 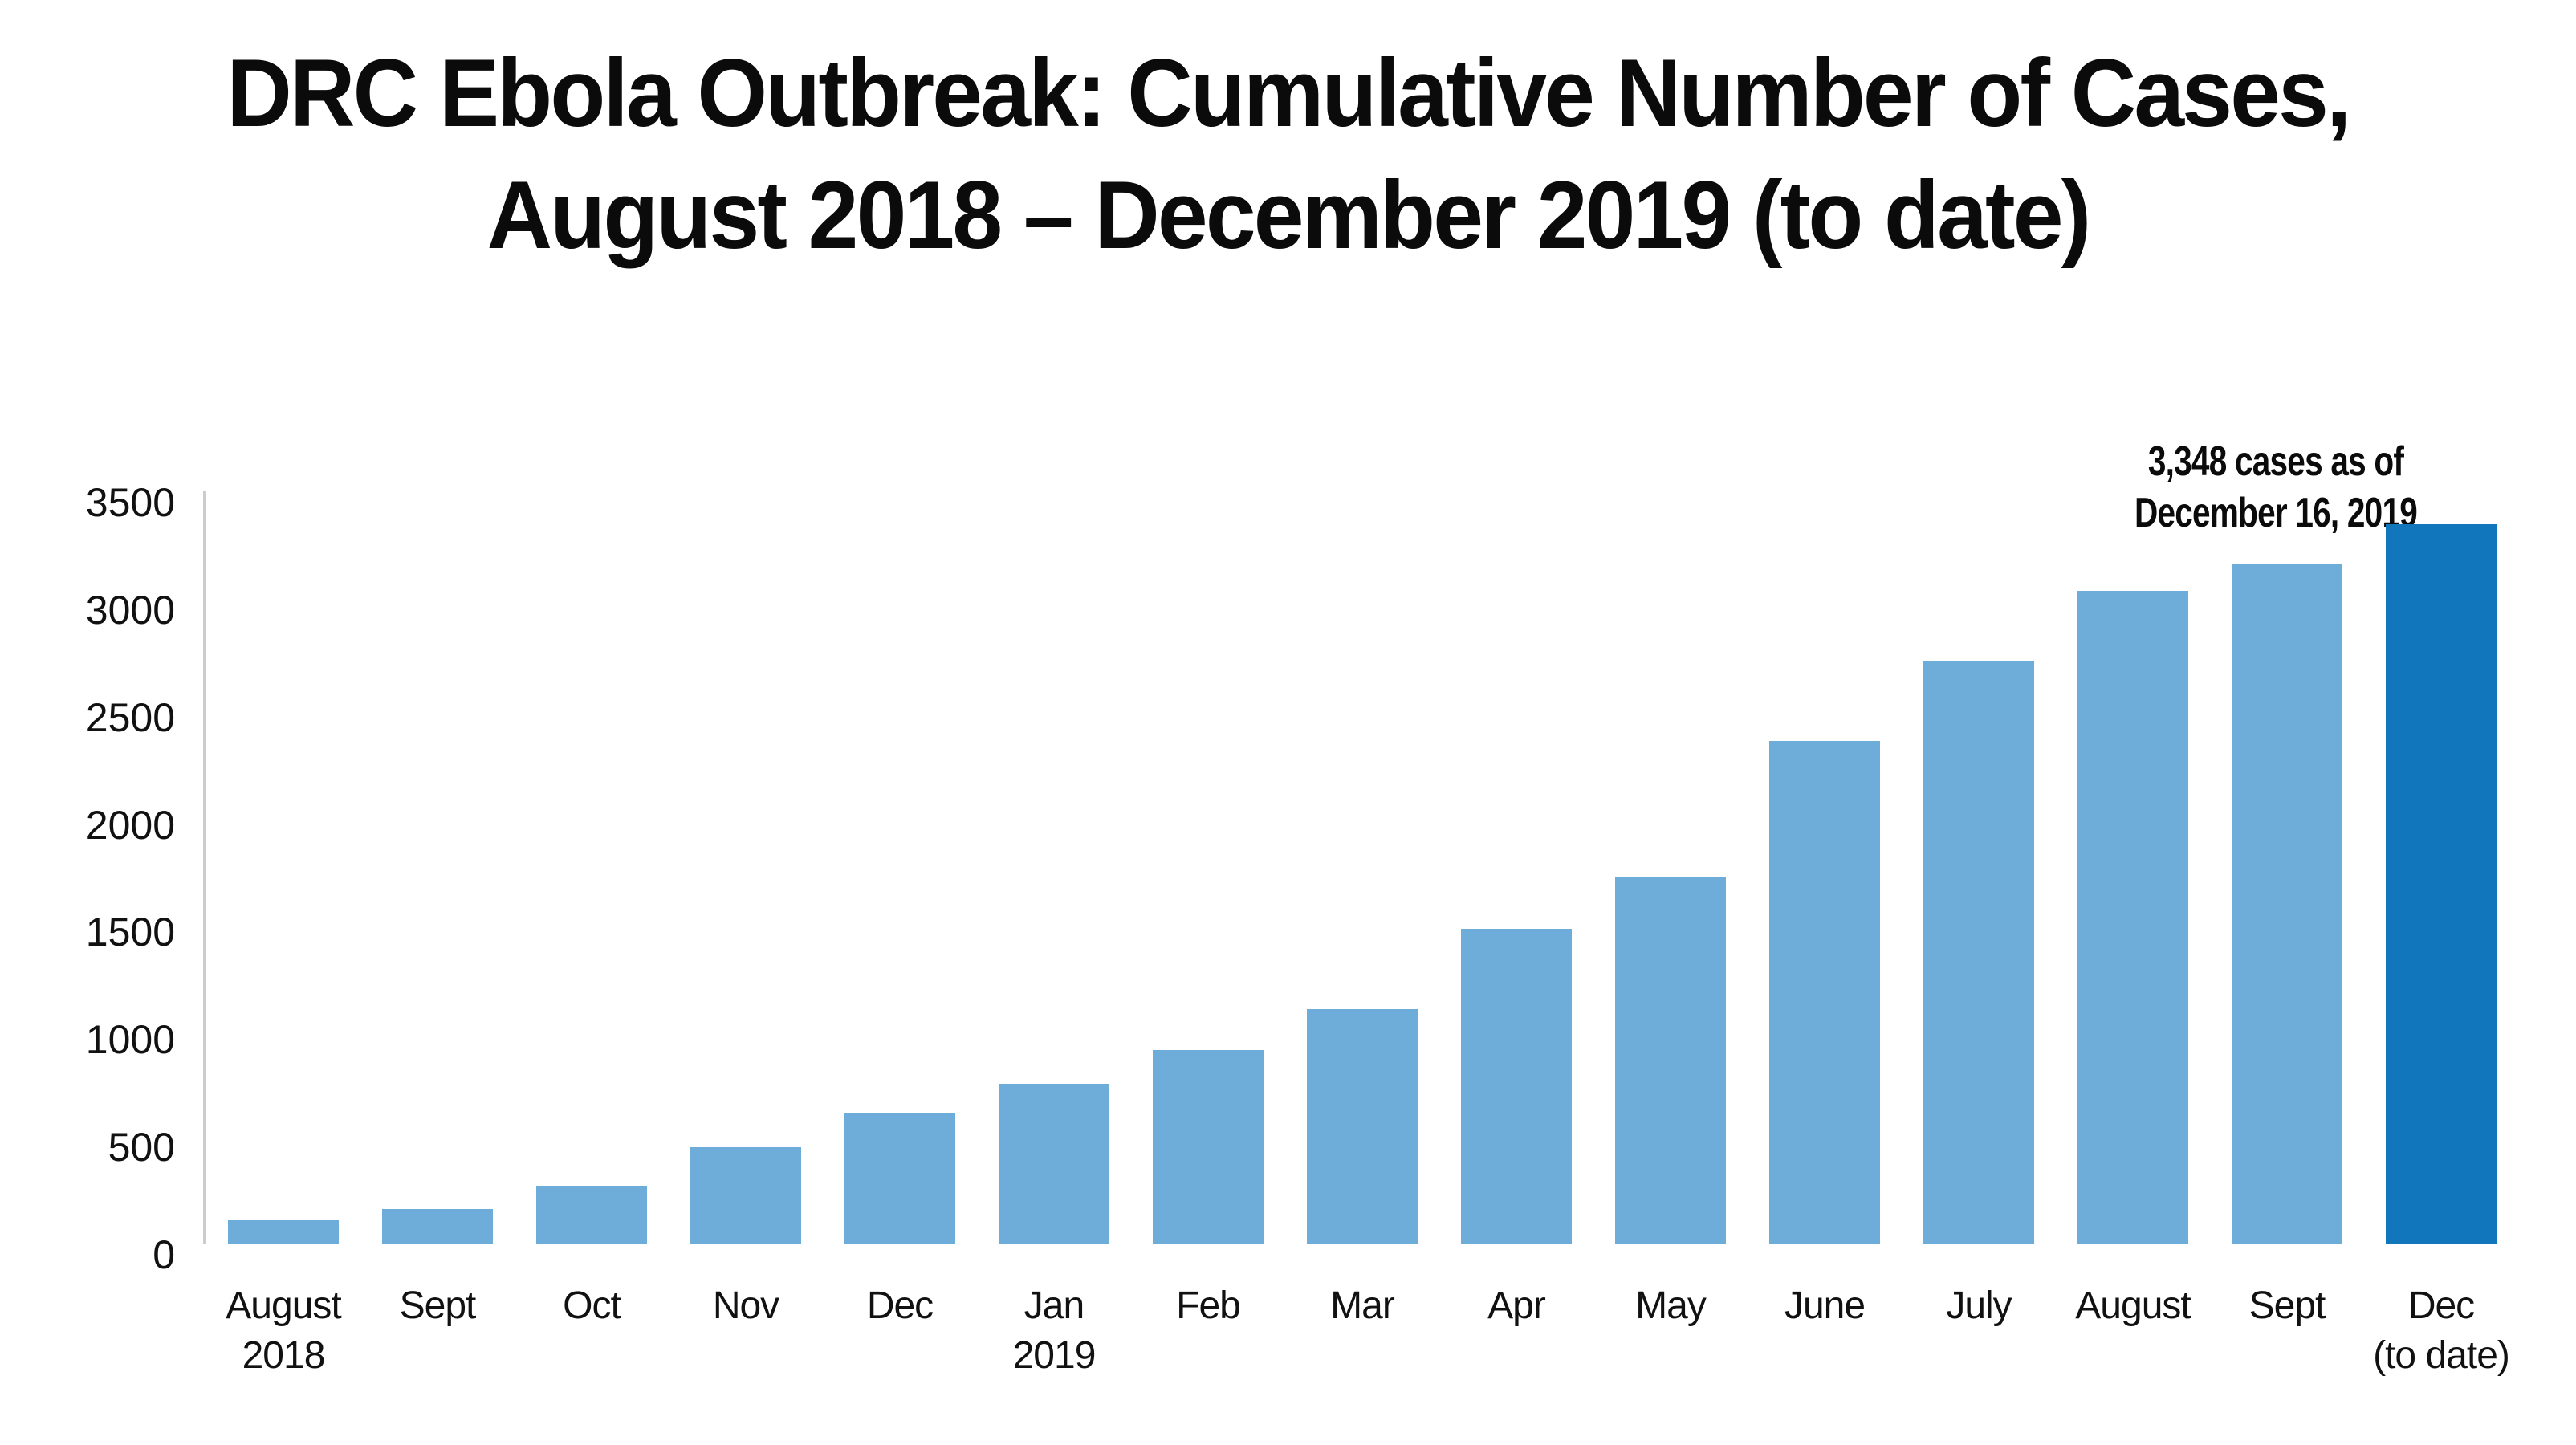 I want to click on x-axis-label-line: Feb, so click(x=1208, y=1306).